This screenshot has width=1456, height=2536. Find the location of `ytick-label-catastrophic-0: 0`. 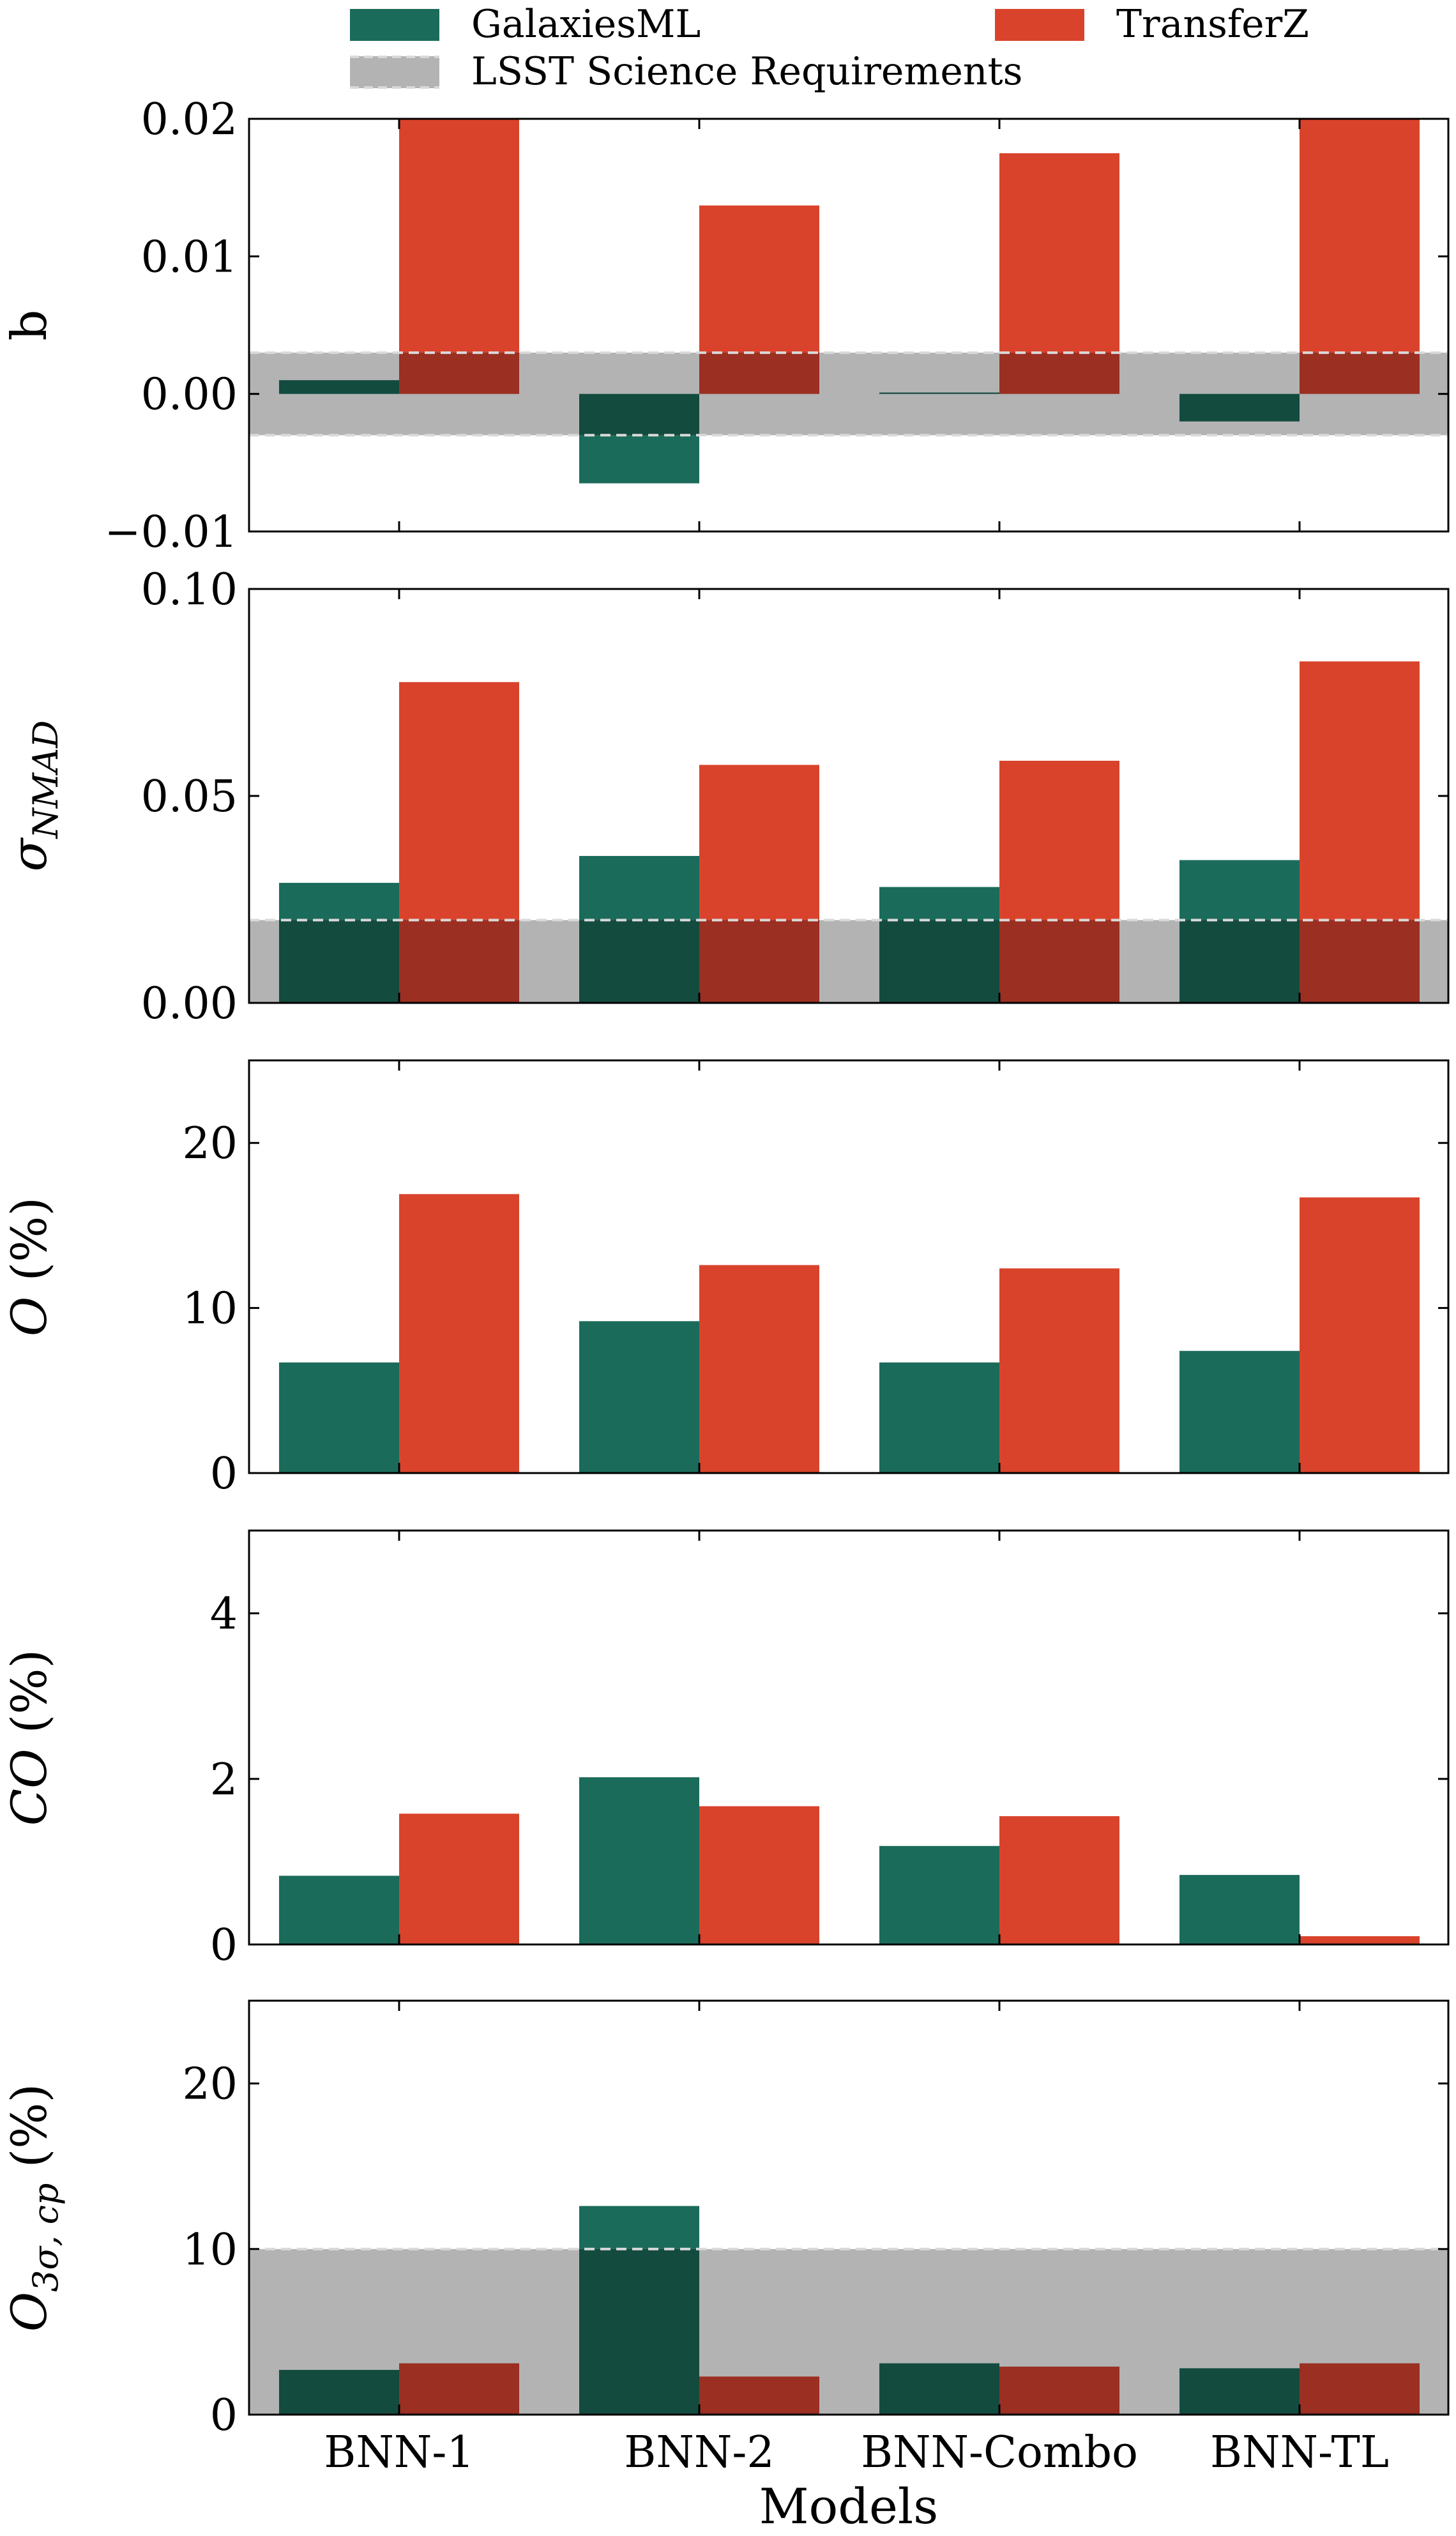

ytick-label-catastrophic-0: 0 is located at coordinates (224, 1945).